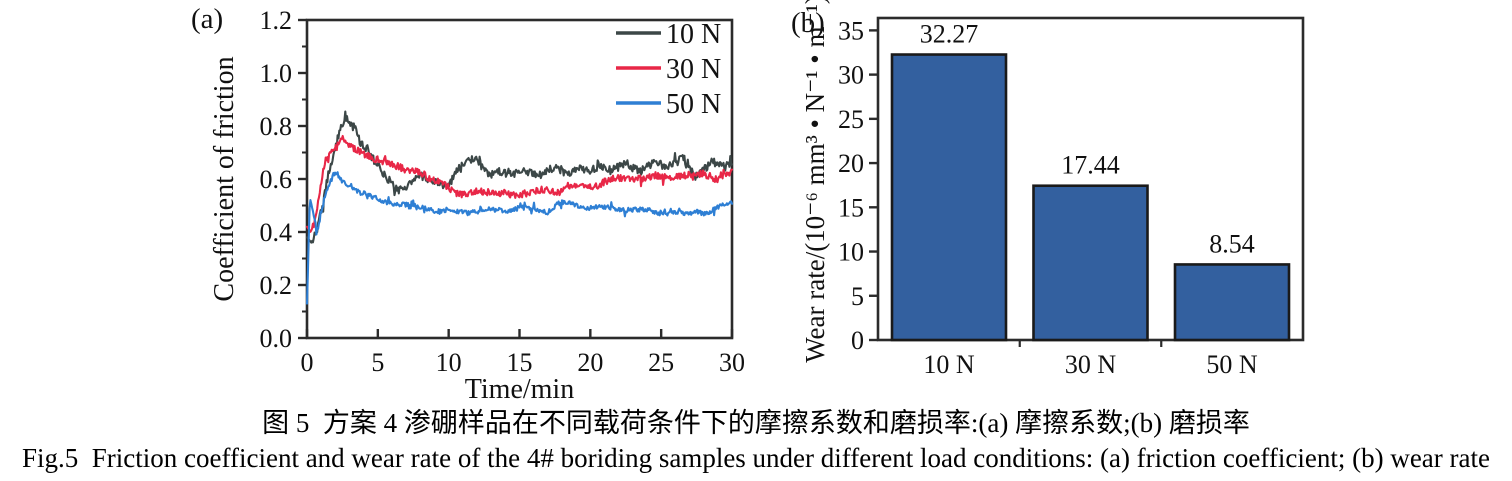  What do you see at coordinates (815, 181) in the screenshot?
I see `svg-text:Wear rate/(10⁻⁶ mm³ • N⁻¹ • m⁻: Wear rate/(10⁻⁶ mm³ • N⁻¹ • m⁻¹)` at bounding box center [815, 181].